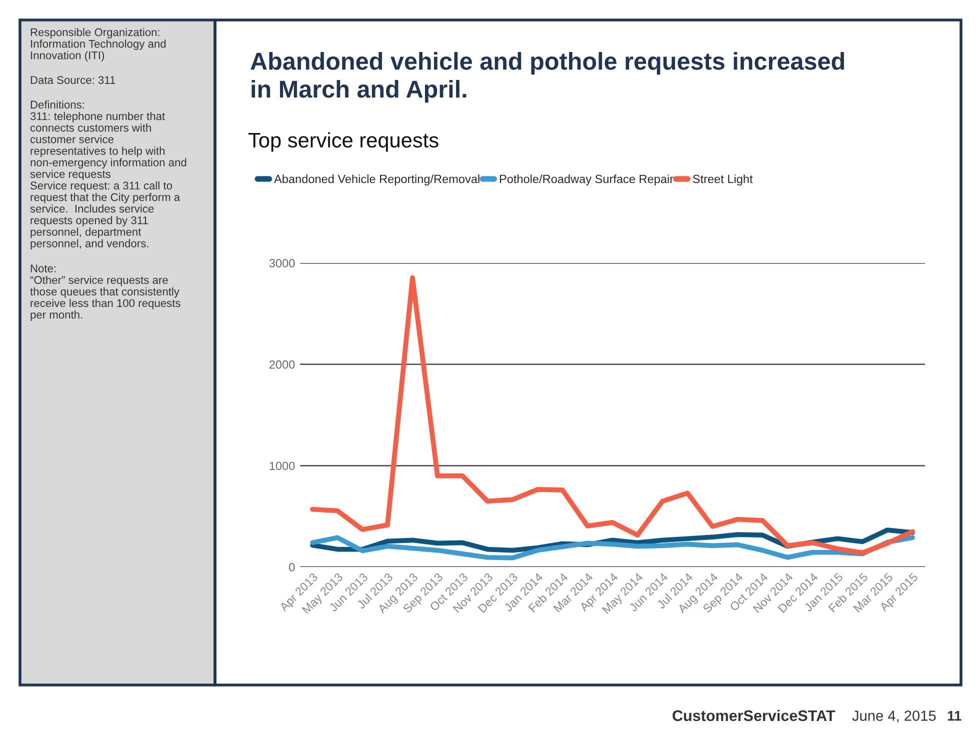 The width and height of the screenshot is (979, 732). I want to click on source-note: Data Source: 311, so click(73, 80).